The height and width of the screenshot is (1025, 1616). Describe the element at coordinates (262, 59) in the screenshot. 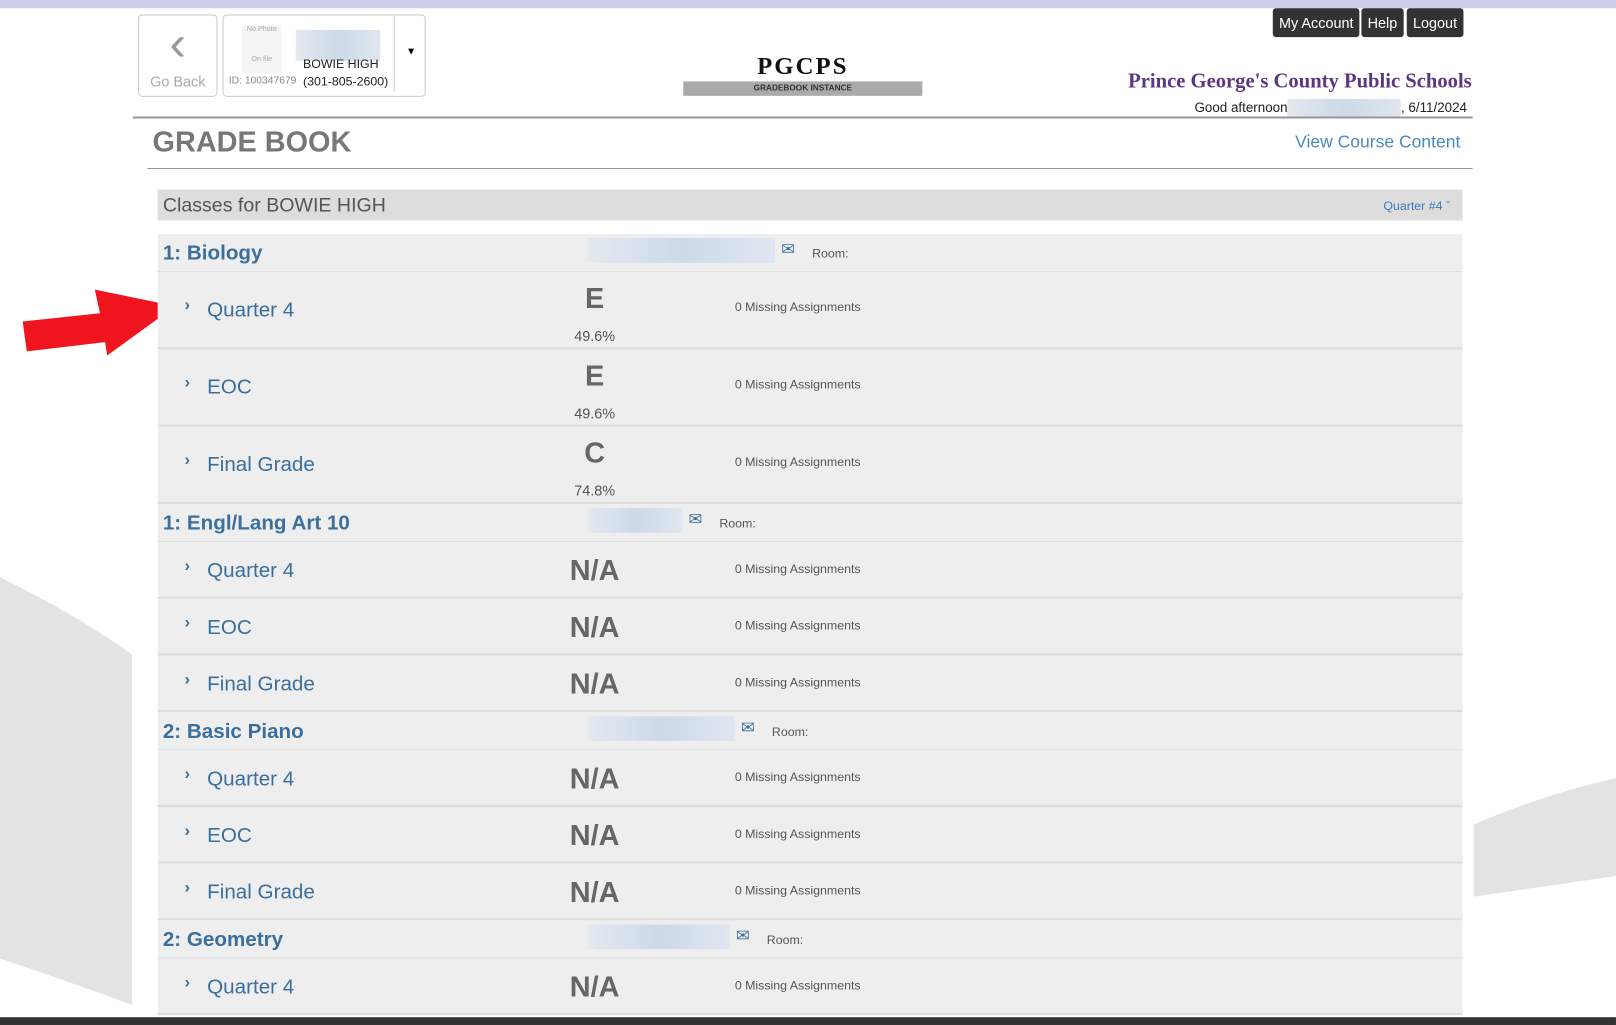

I see `photo-bottom: On file` at that location.